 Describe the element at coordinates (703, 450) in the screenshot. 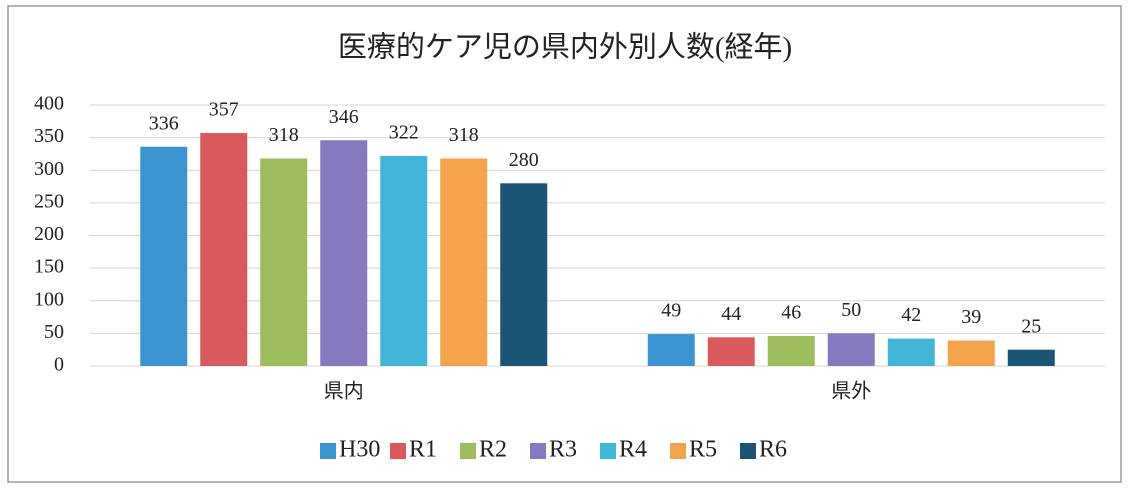

I see `legend-label: R5` at that location.